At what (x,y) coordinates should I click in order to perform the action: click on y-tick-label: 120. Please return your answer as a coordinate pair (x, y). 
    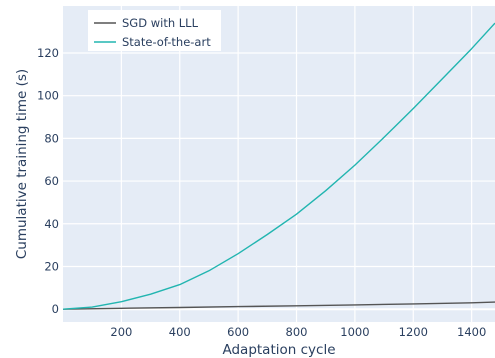
    Looking at the image, I should click on (48, 53).